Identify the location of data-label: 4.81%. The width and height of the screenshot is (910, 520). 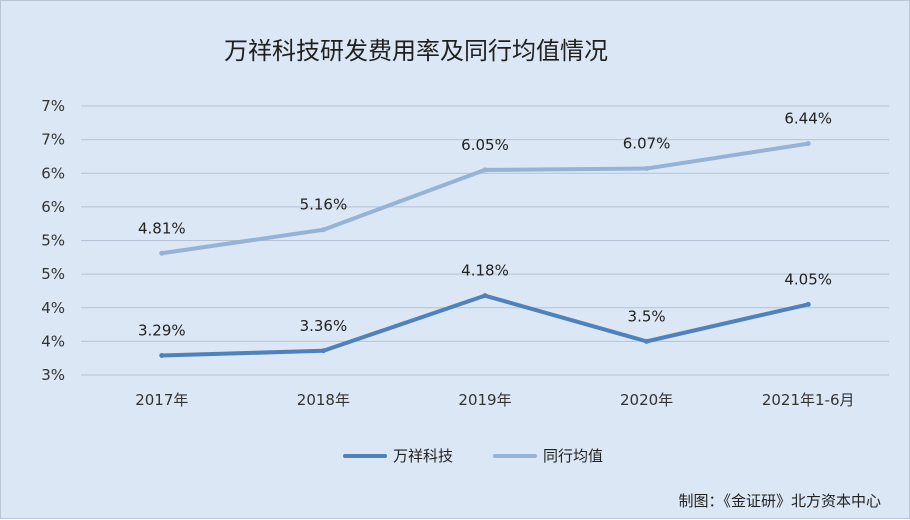
(162, 228).